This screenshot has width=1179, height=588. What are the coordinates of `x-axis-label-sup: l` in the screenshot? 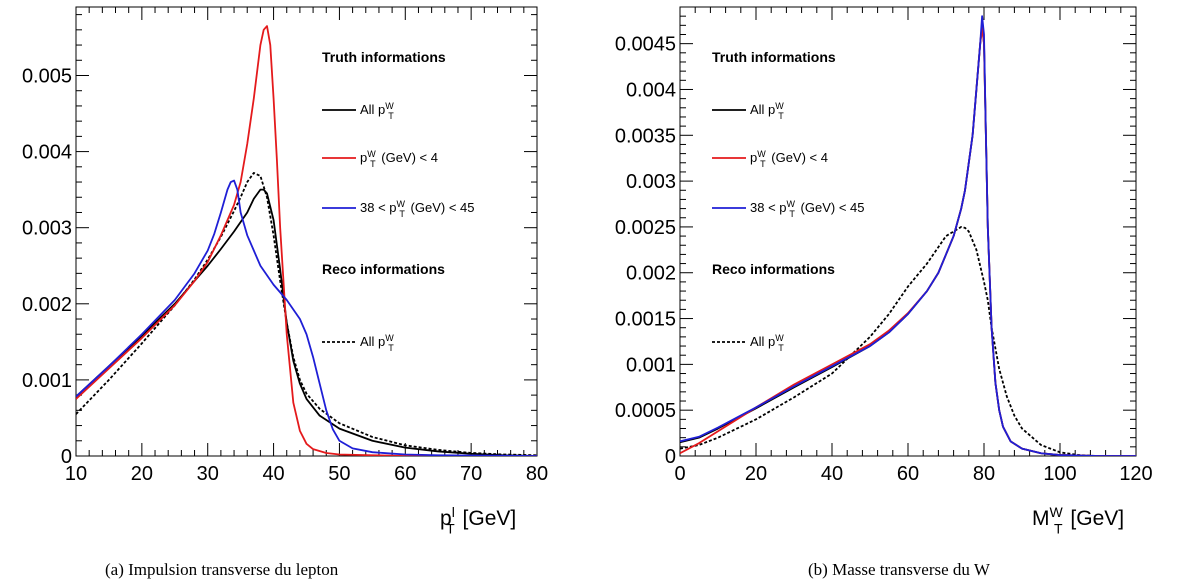 It's located at (453, 512).